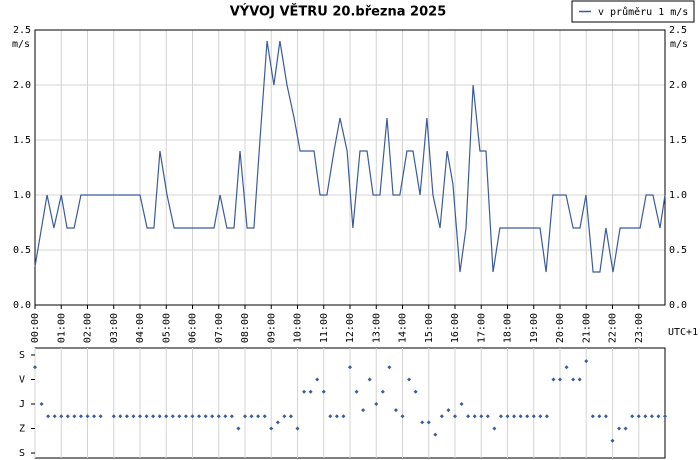  Describe the element at coordinates (639, 328) in the screenshot. I see `x-tick-label: 23:00` at that location.